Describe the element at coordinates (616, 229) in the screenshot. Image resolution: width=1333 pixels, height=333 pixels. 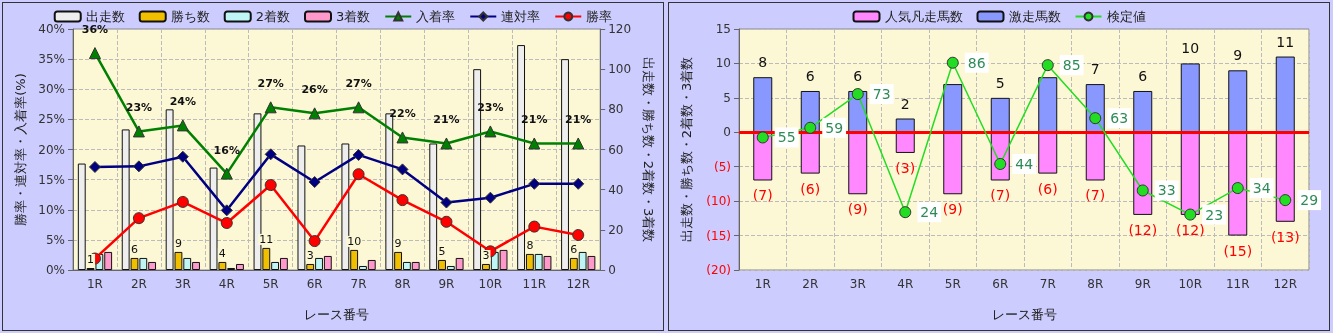
I see `y2-tick-label: 20` at that location.